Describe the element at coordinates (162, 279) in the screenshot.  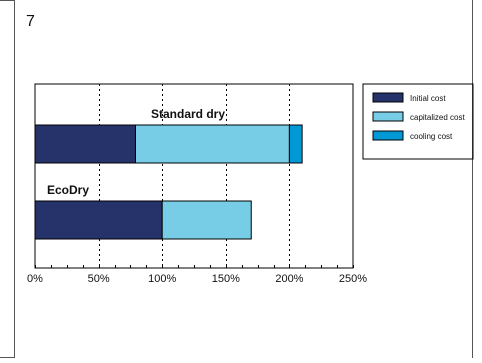
I see `x-tick-label: 100%` at that location.